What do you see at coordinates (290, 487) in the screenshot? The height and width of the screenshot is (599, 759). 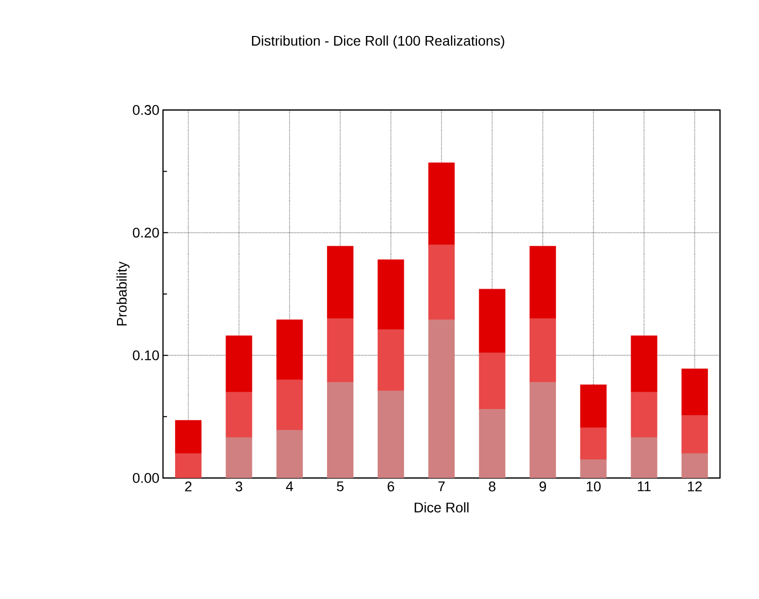 I see `x-tick-label: 4` at bounding box center [290, 487].